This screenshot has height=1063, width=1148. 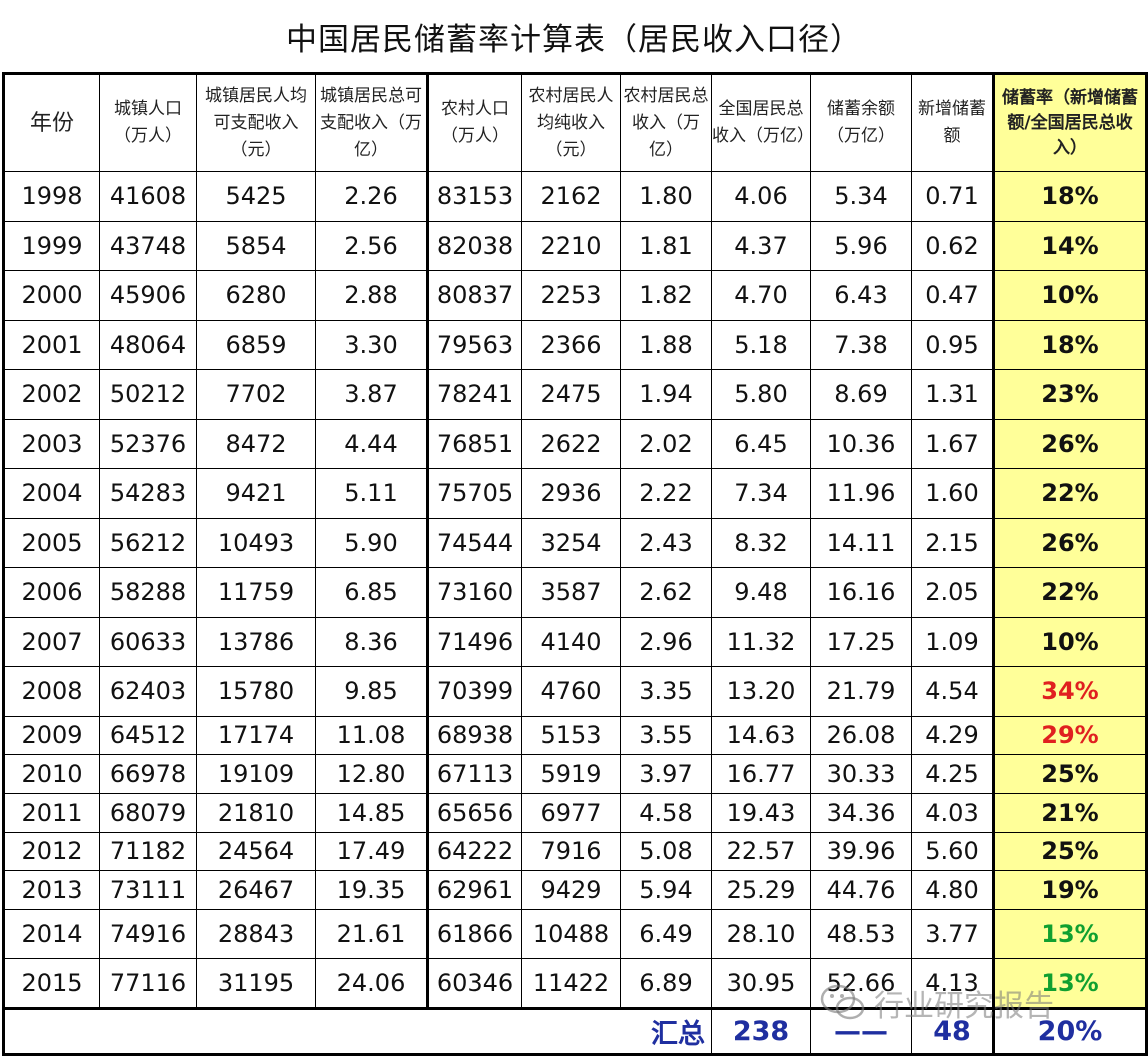 I want to click on cell-rural-per-capita-income: 2366, so click(x=571, y=344).